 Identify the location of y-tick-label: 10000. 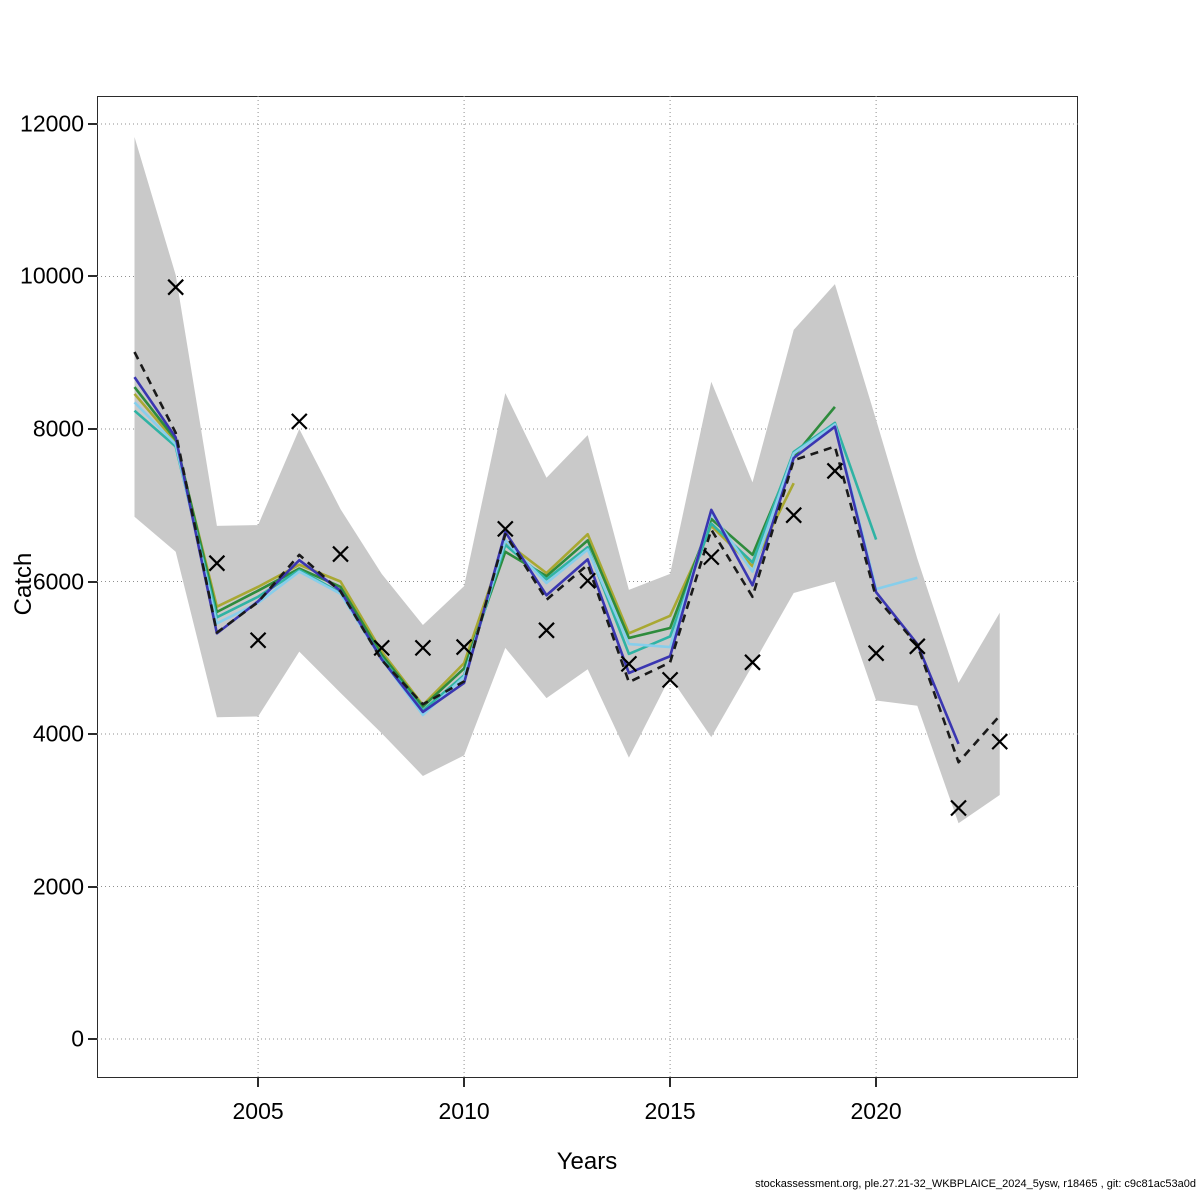
(52, 275).